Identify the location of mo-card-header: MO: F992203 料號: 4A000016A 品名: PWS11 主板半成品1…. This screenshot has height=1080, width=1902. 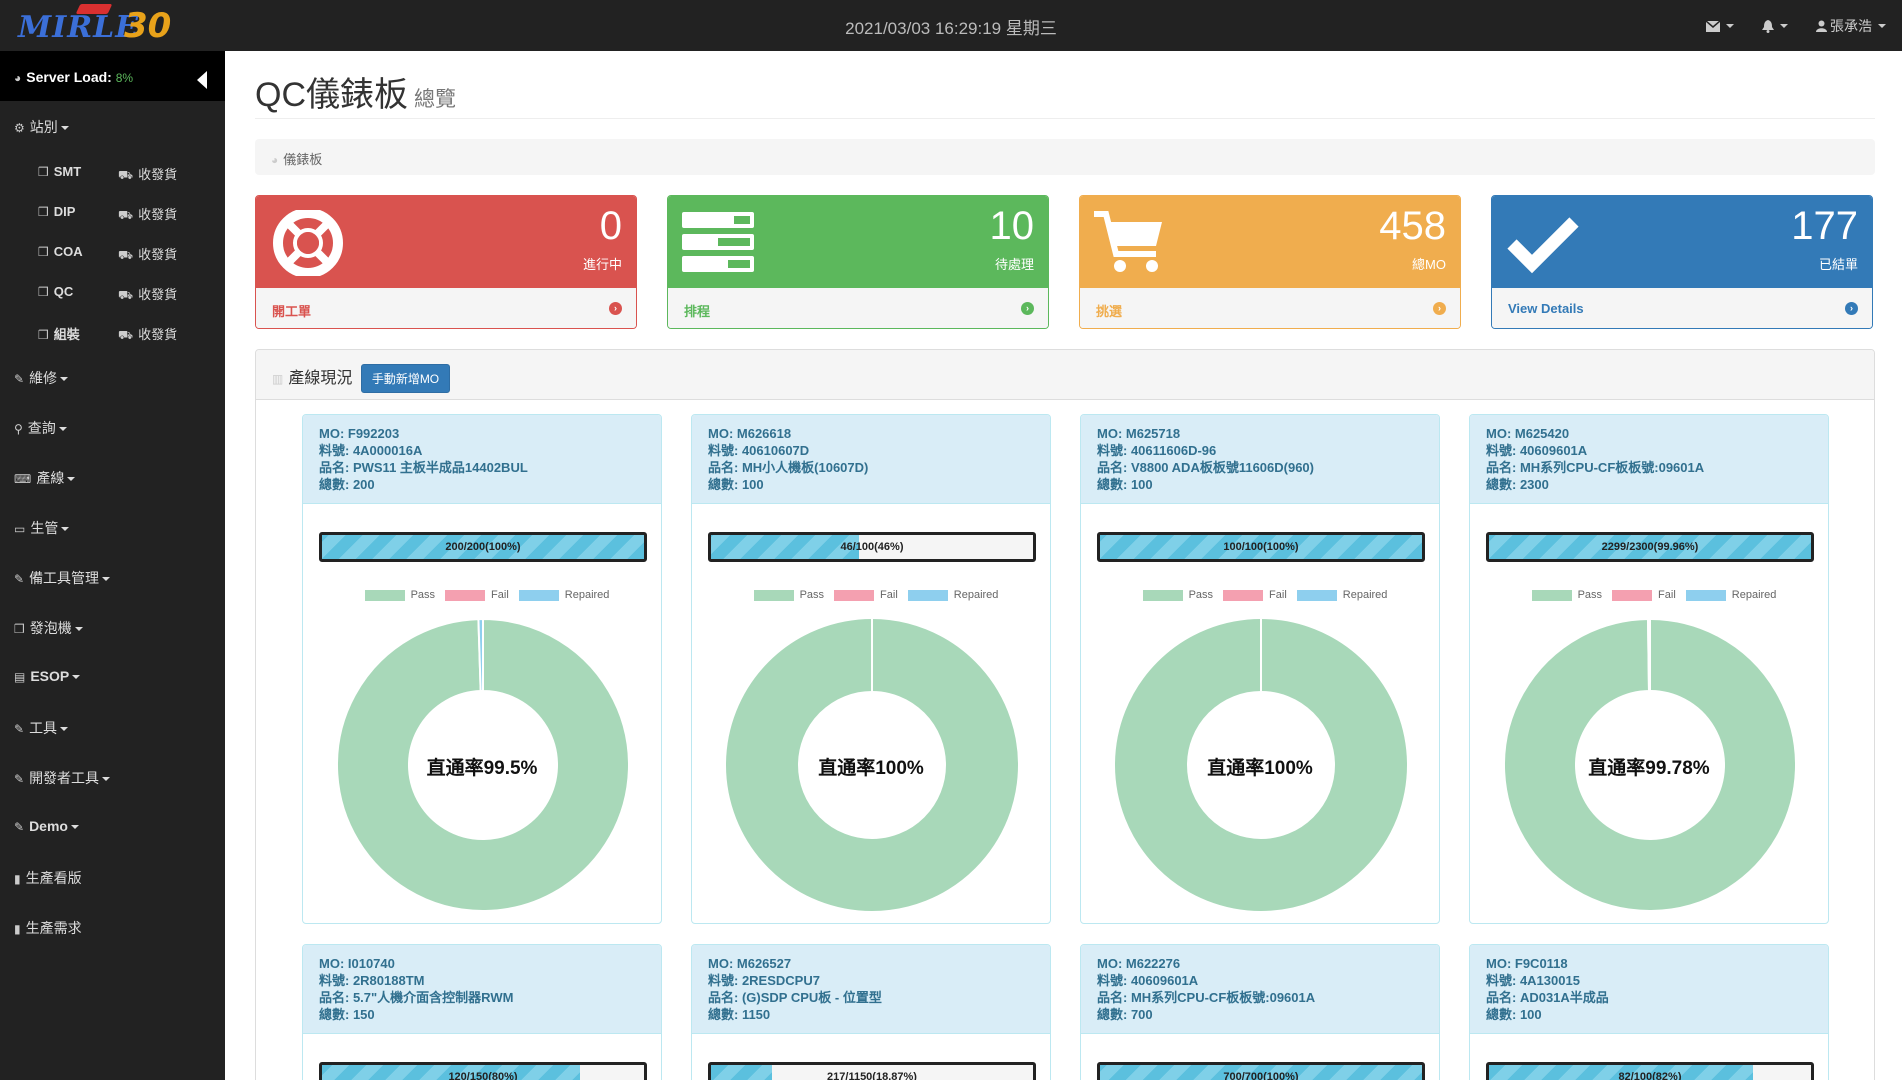
(482, 459).